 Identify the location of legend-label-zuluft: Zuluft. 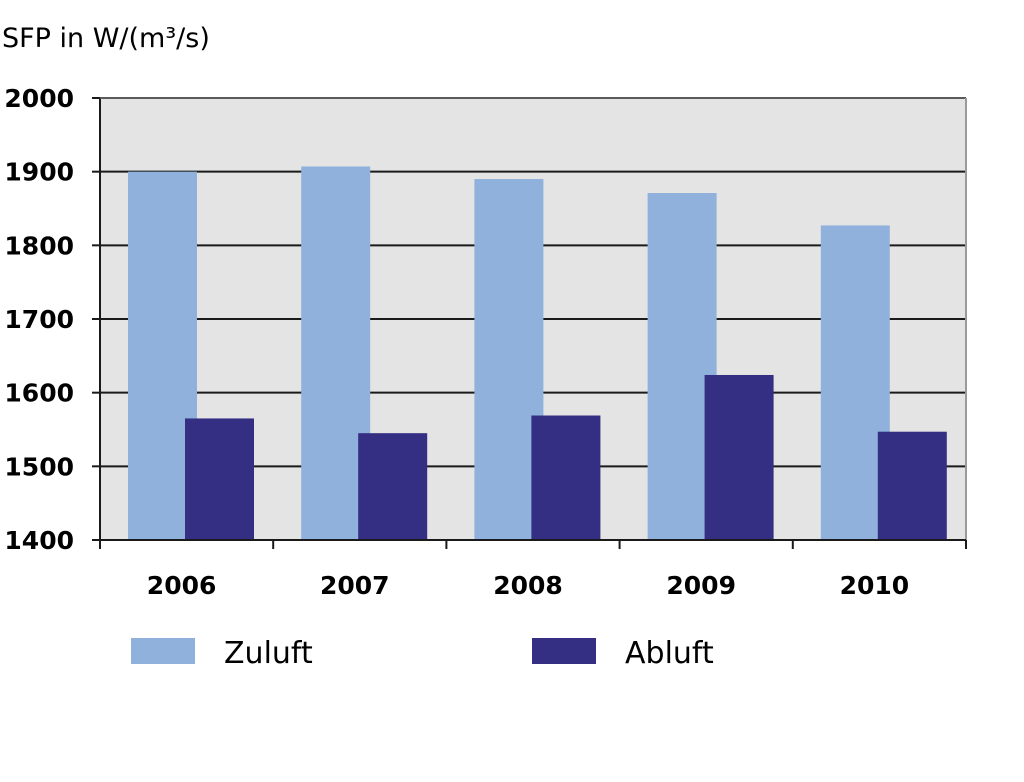
(268, 653).